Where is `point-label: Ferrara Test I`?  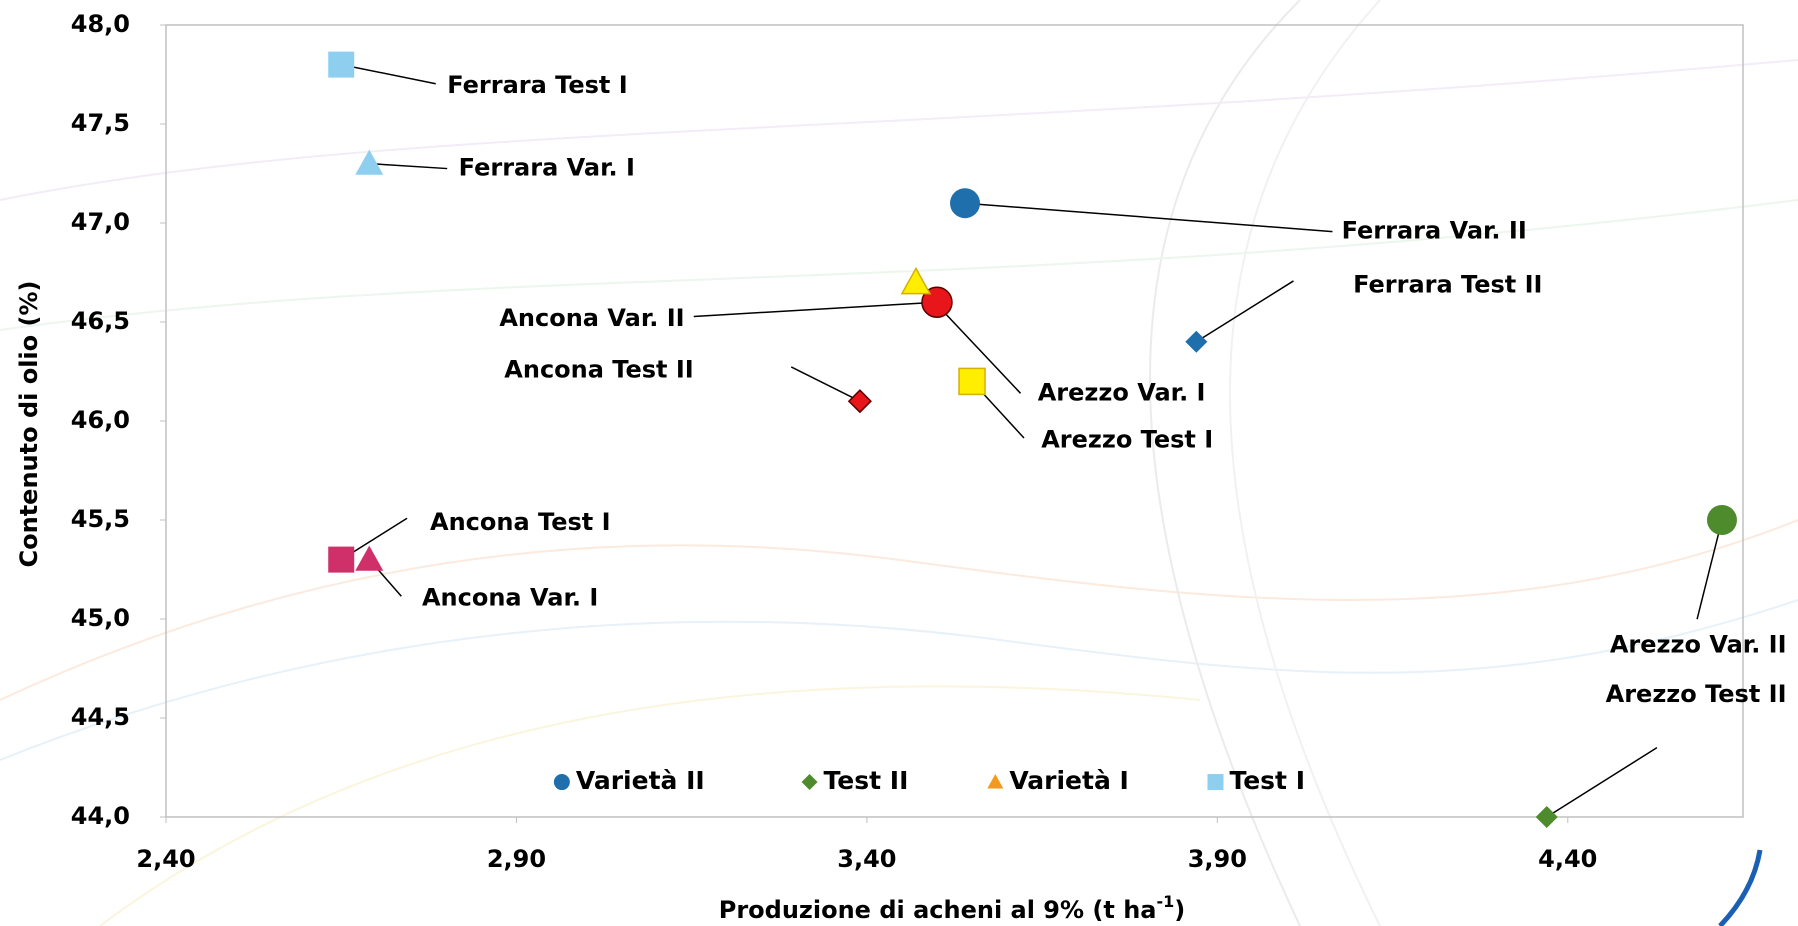
point-label: Ferrara Test I is located at coordinates (537, 85).